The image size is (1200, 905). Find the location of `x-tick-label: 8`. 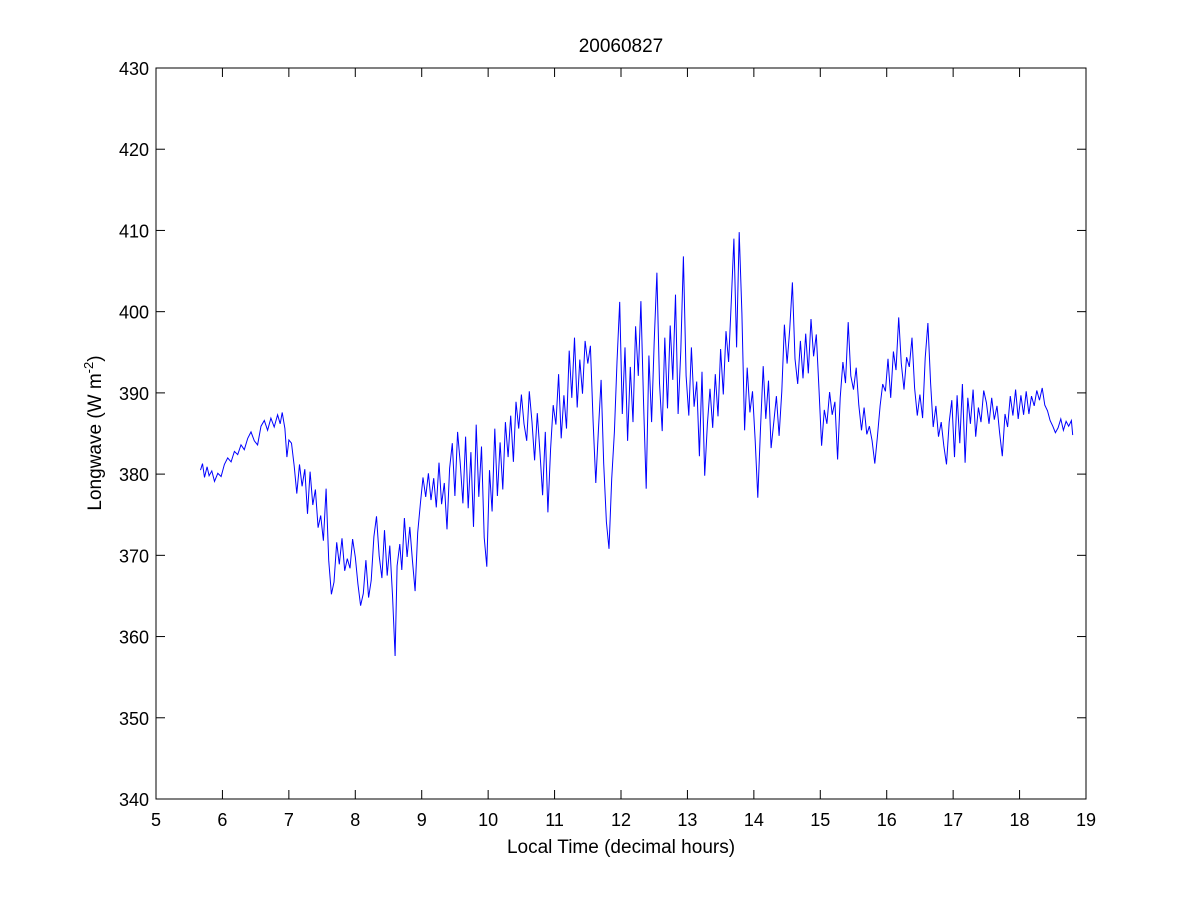

x-tick-label: 8 is located at coordinates (355, 820).